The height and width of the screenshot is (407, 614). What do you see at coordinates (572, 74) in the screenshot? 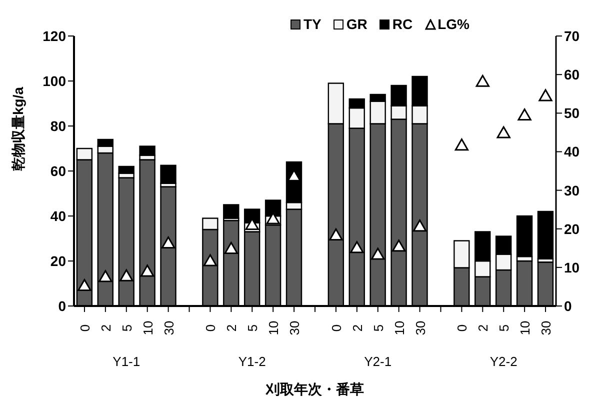
I see `y2-tick-label: 60` at bounding box center [572, 74].